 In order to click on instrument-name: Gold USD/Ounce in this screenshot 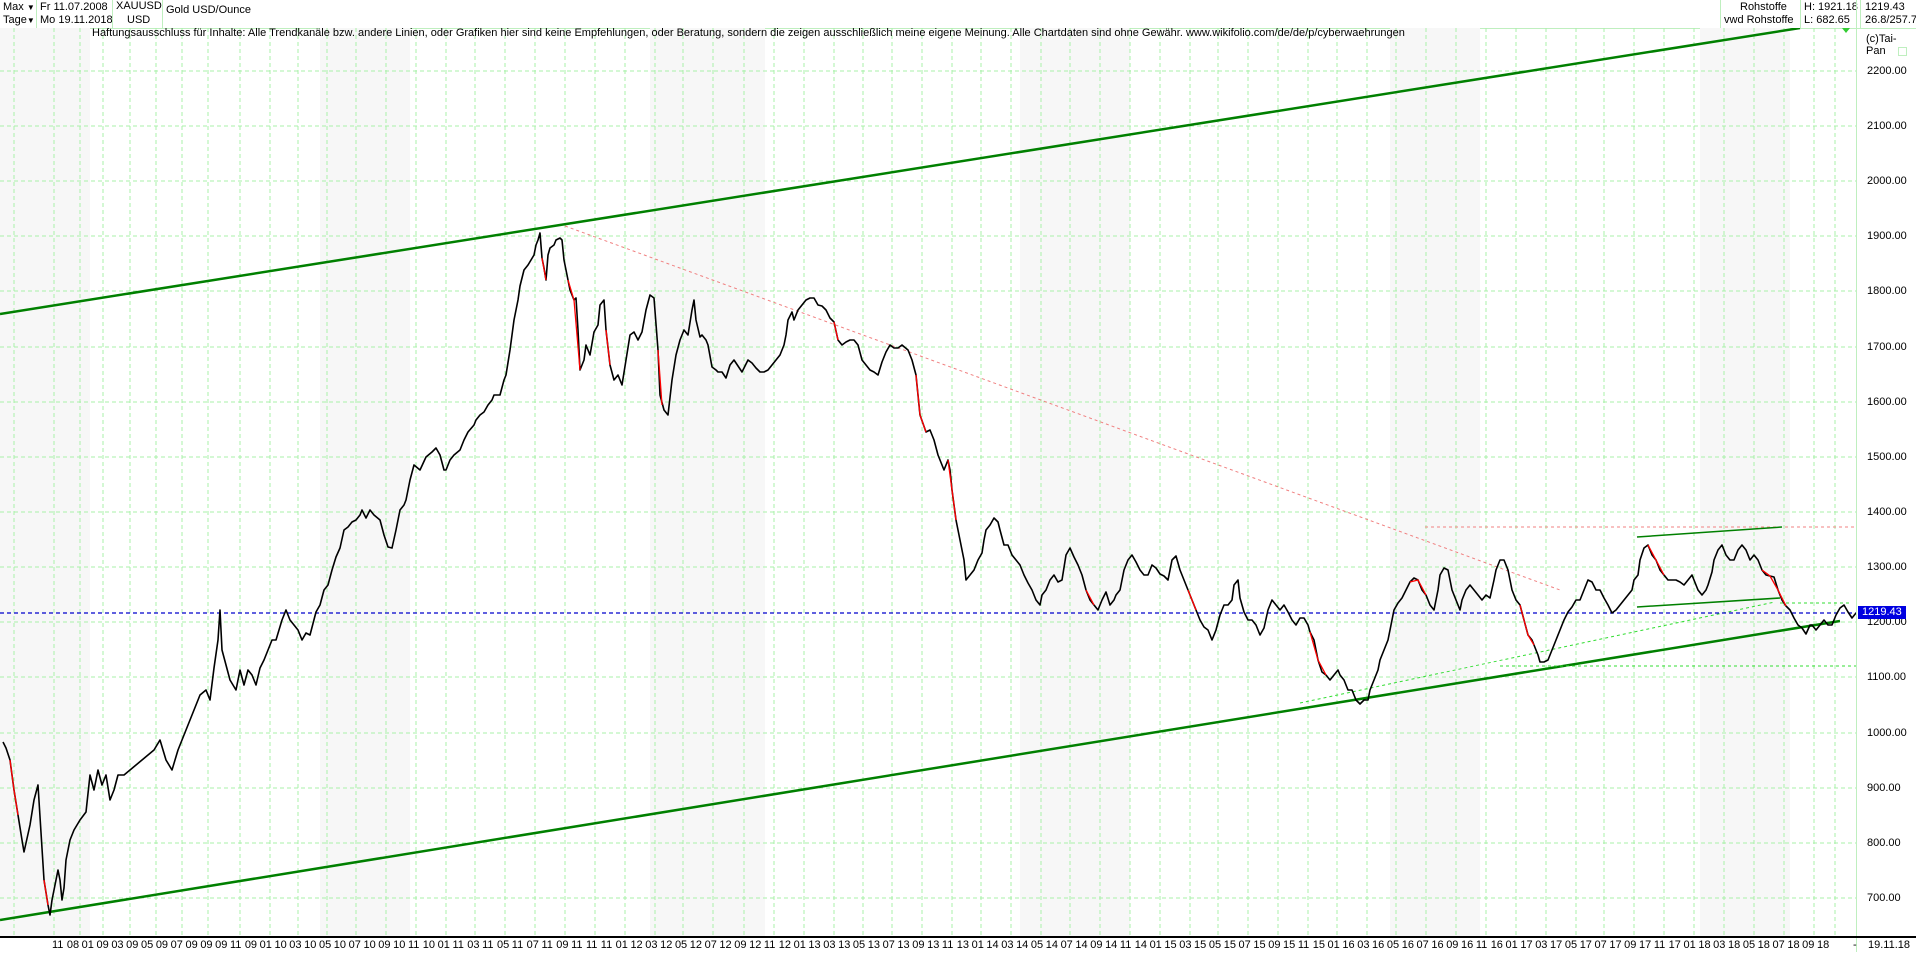, I will do `click(208, 10)`.